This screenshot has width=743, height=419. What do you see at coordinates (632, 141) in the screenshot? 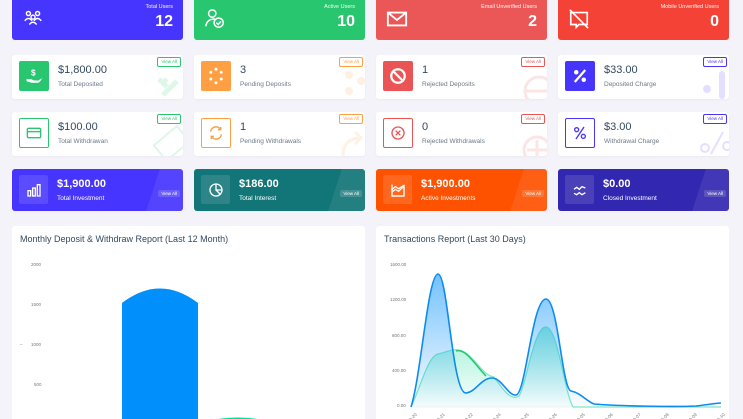
I see `widget-caption: Withdrawal Charge` at bounding box center [632, 141].